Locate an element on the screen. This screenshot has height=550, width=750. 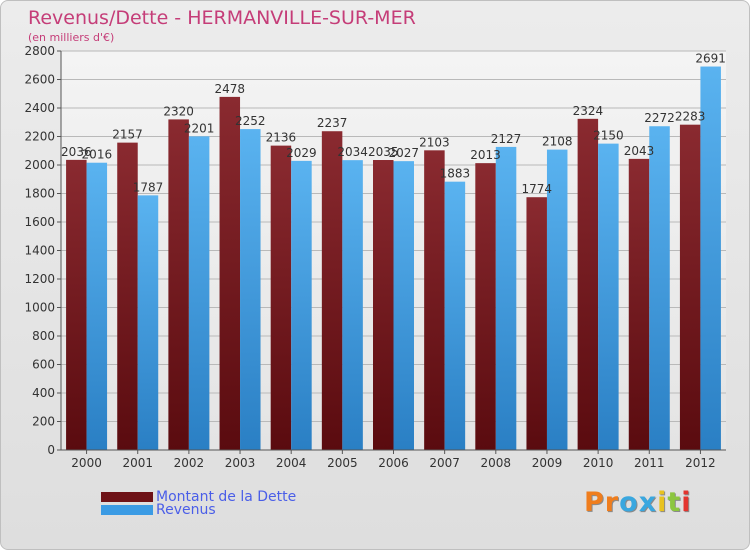
value-label-revenue: 2029 is located at coordinates (301, 153).